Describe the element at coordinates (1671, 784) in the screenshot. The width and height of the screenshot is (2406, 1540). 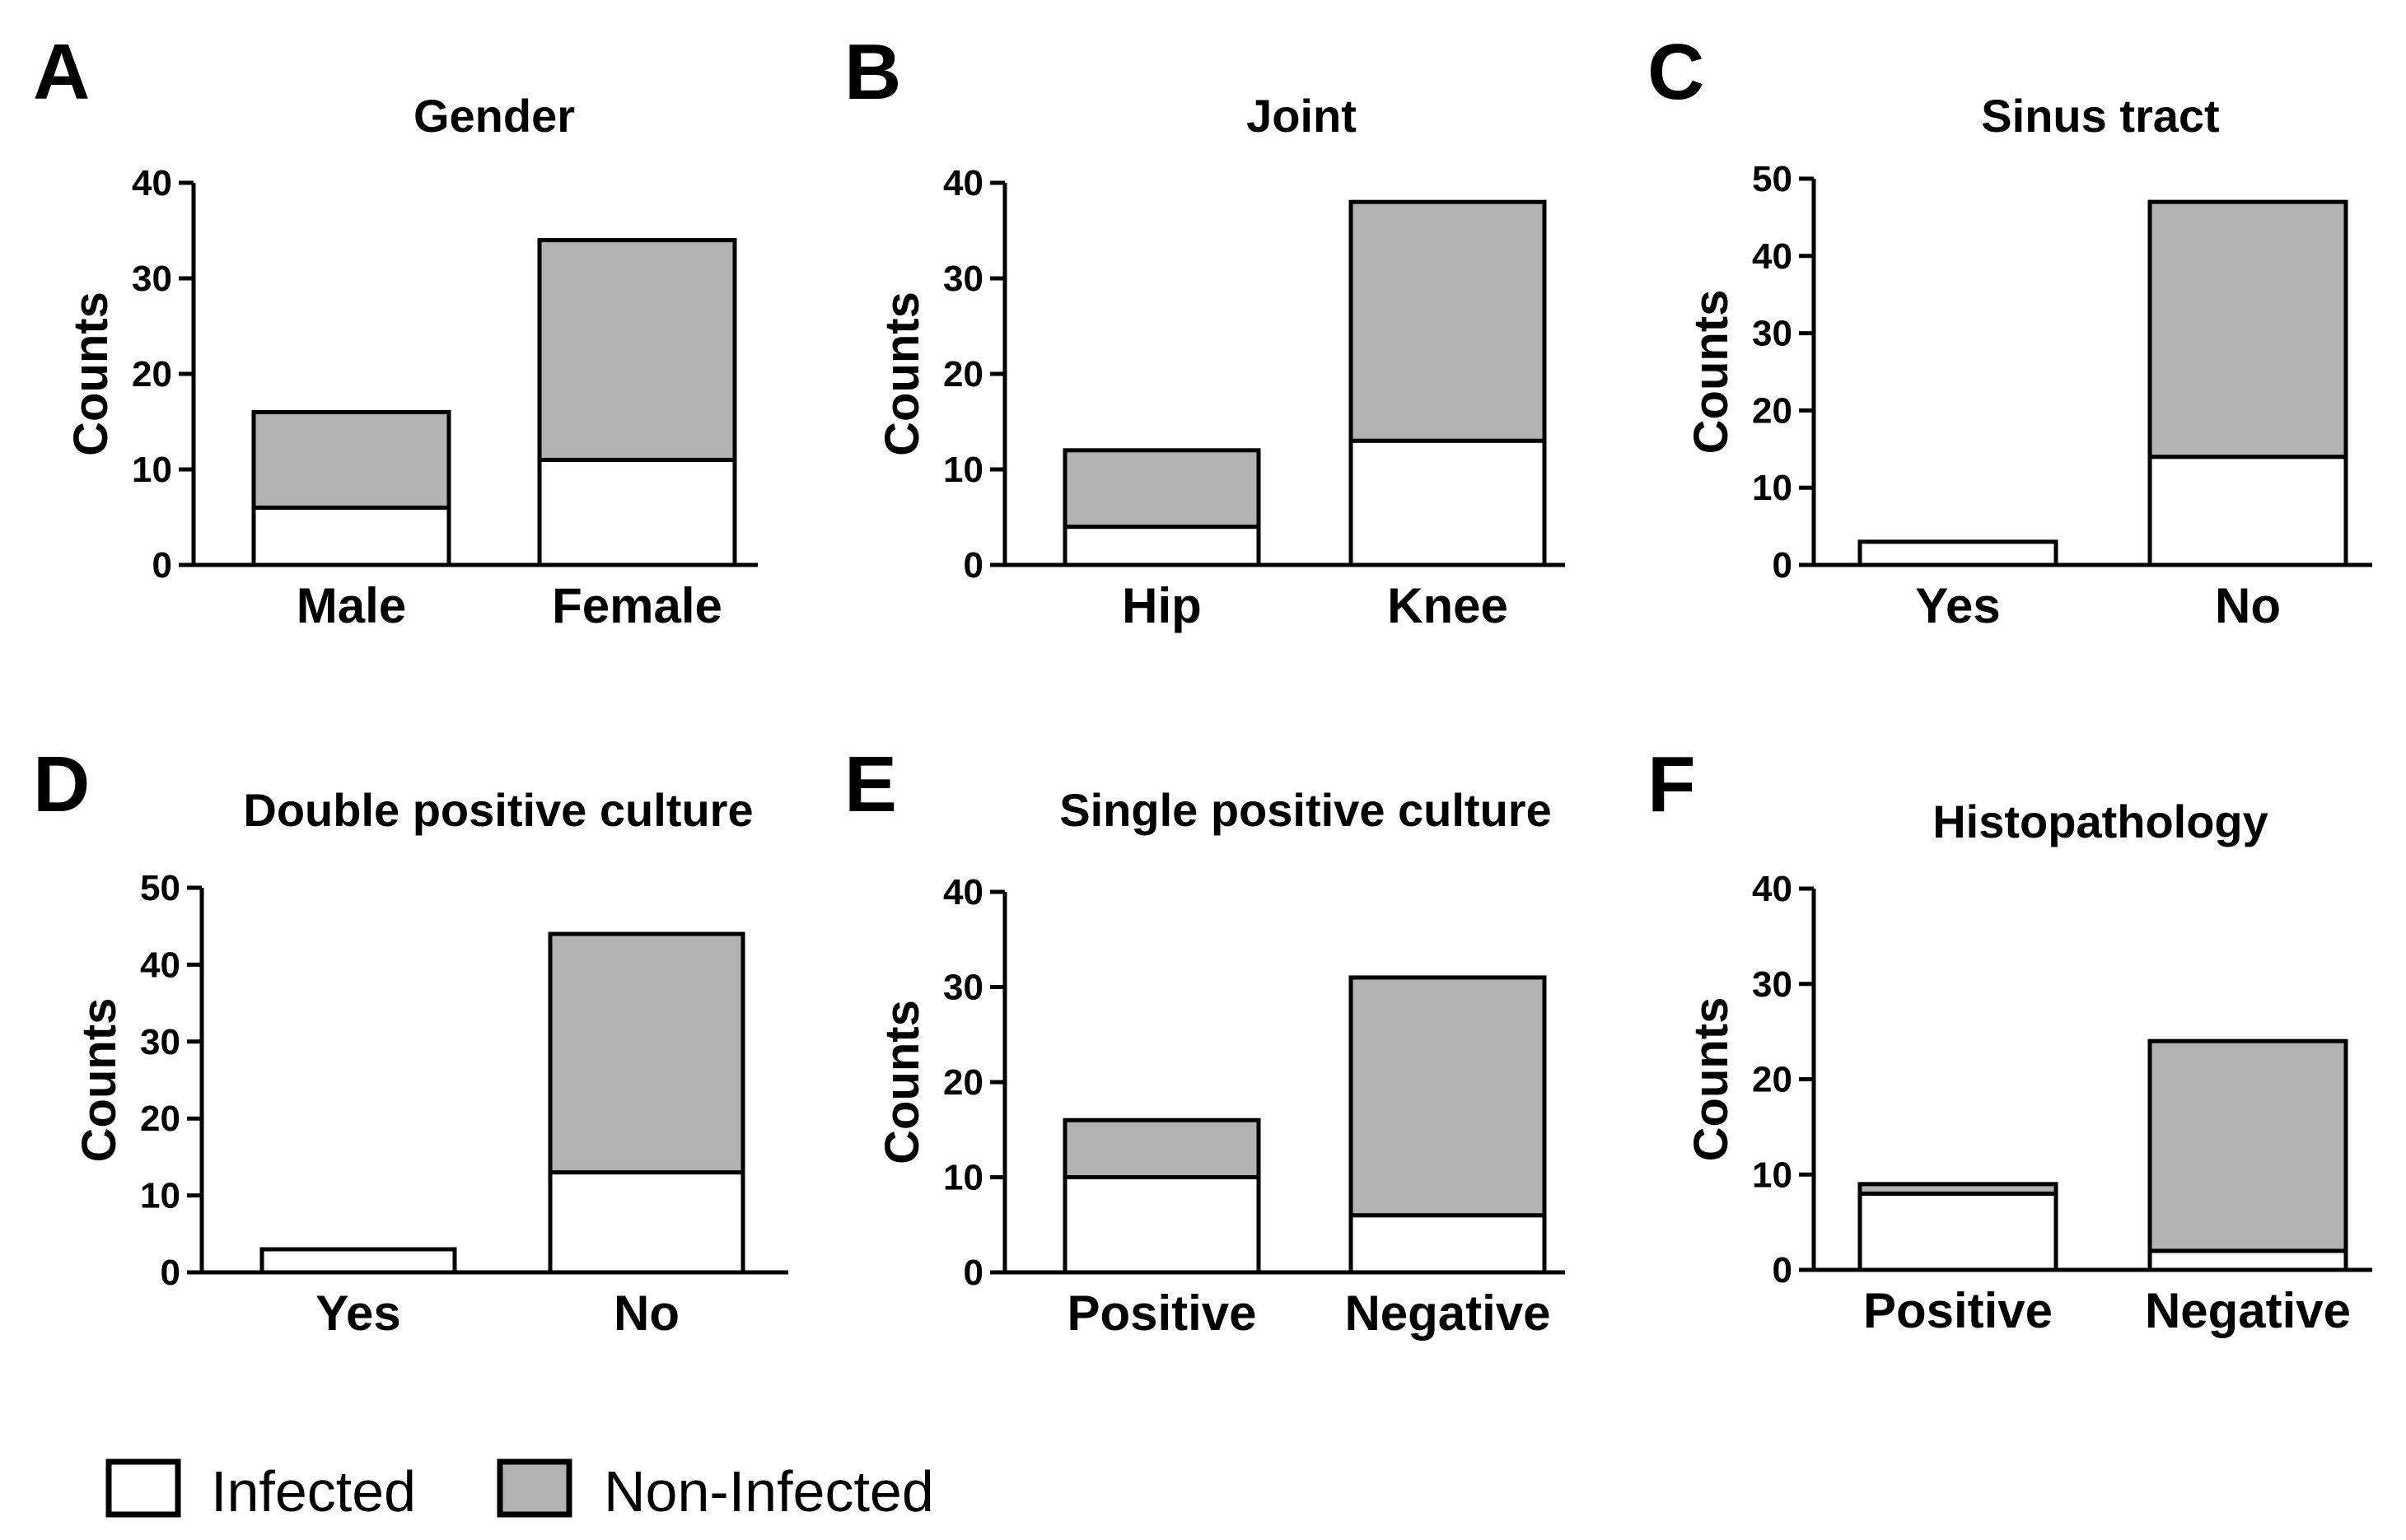
I see `panel-letter: F` at that location.